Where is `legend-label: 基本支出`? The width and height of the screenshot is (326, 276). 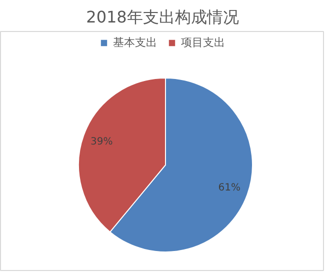 legend-label: 基本支出 is located at coordinates (135, 42).